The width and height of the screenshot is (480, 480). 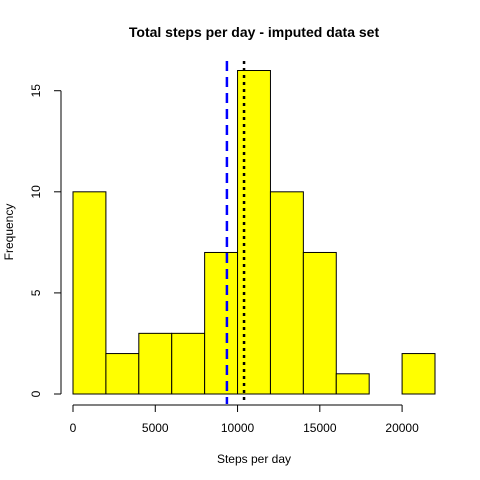 What do you see at coordinates (45, 240) in the screenshot?
I see `y-axis: 0 5 10 15` at bounding box center [45, 240].